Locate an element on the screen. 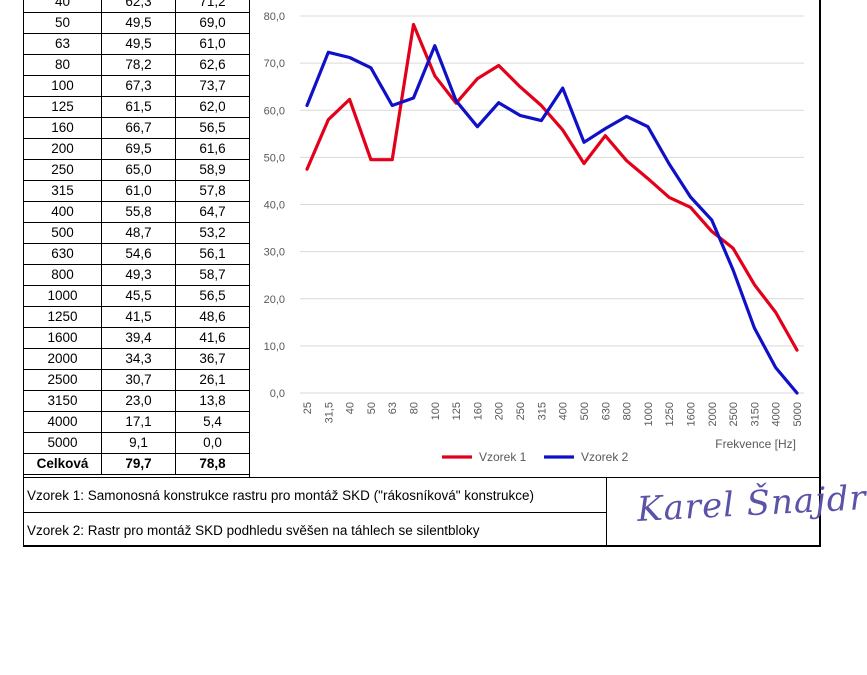 This screenshot has width=867, height=675. frequency-cell: 2000 is located at coordinates (62, 359).